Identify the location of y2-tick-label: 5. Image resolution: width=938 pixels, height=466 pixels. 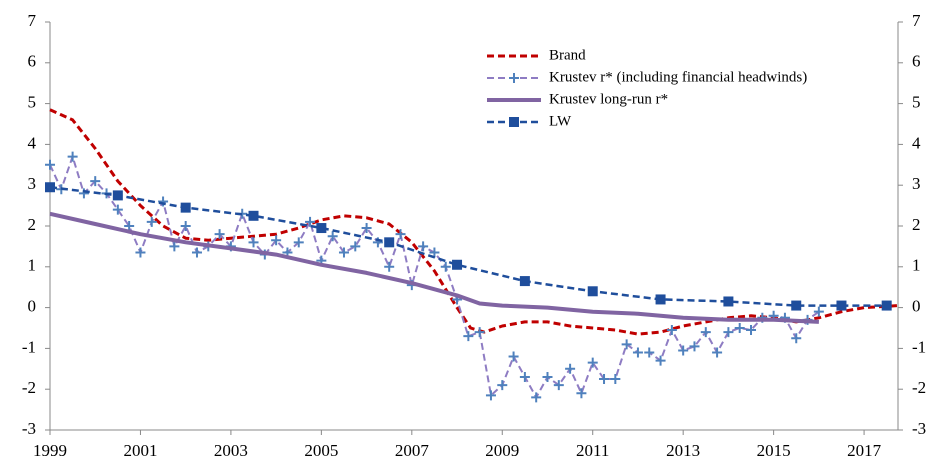
(916, 102).